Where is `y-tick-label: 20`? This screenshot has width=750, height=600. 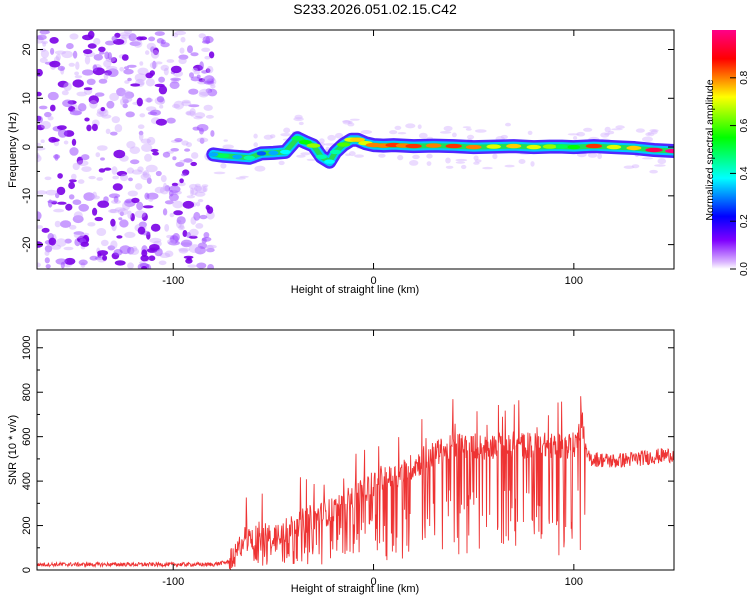 y-tick-label: 20 is located at coordinates (27, 49).